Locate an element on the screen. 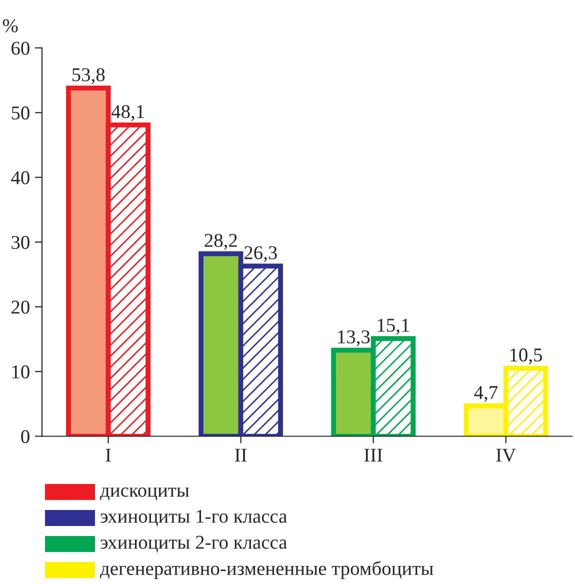 The width and height of the screenshot is (575, 584). x-tick-label: I is located at coordinates (108, 455).